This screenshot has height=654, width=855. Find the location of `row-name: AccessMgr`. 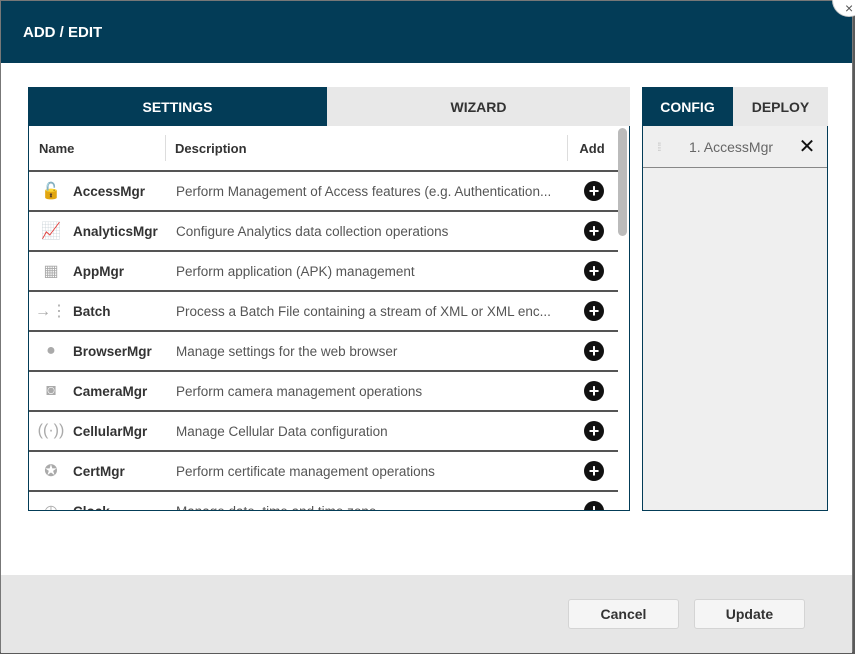

row-name: AccessMgr is located at coordinates (109, 191).